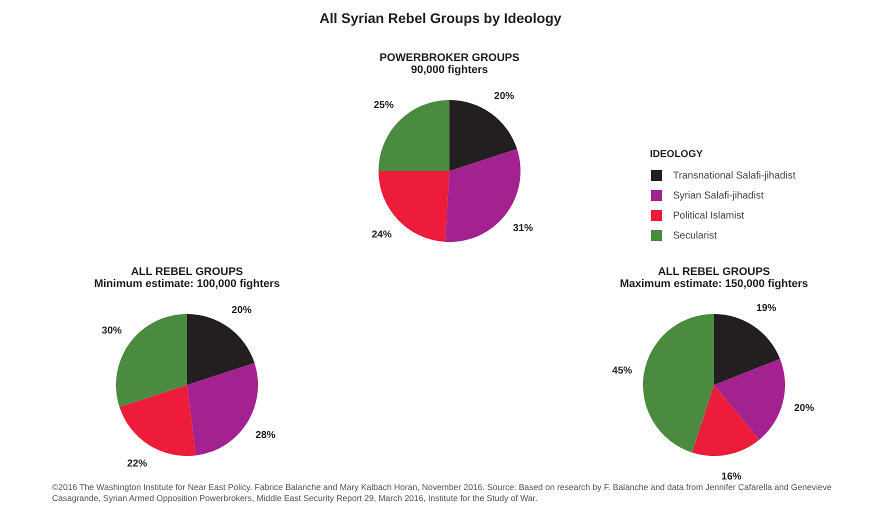  I want to click on legend-label: Transnational Salafi-jihadist, so click(734, 176).